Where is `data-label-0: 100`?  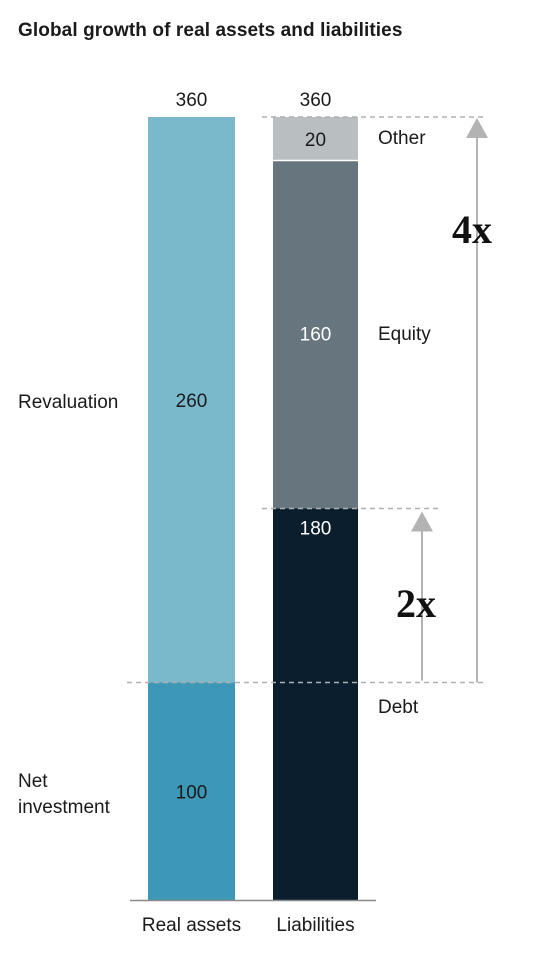
data-label-0: 100 is located at coordinates (192, 792).